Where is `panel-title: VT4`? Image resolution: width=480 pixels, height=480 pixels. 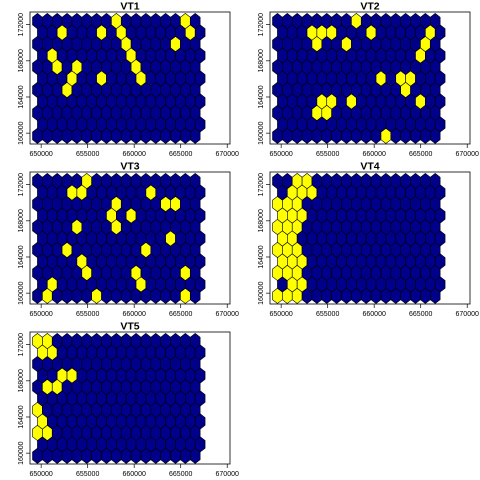 panel-title: VT4 is located at coordinates (369, 167).